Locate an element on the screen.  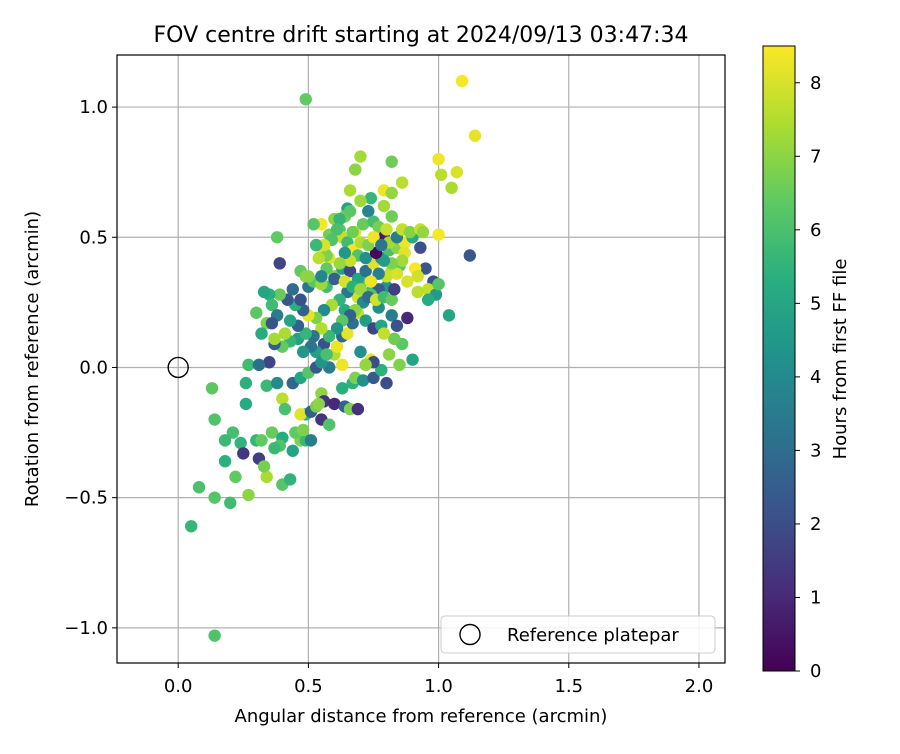
y-tick-label: 1.0 is located at coordinates (93, 107).